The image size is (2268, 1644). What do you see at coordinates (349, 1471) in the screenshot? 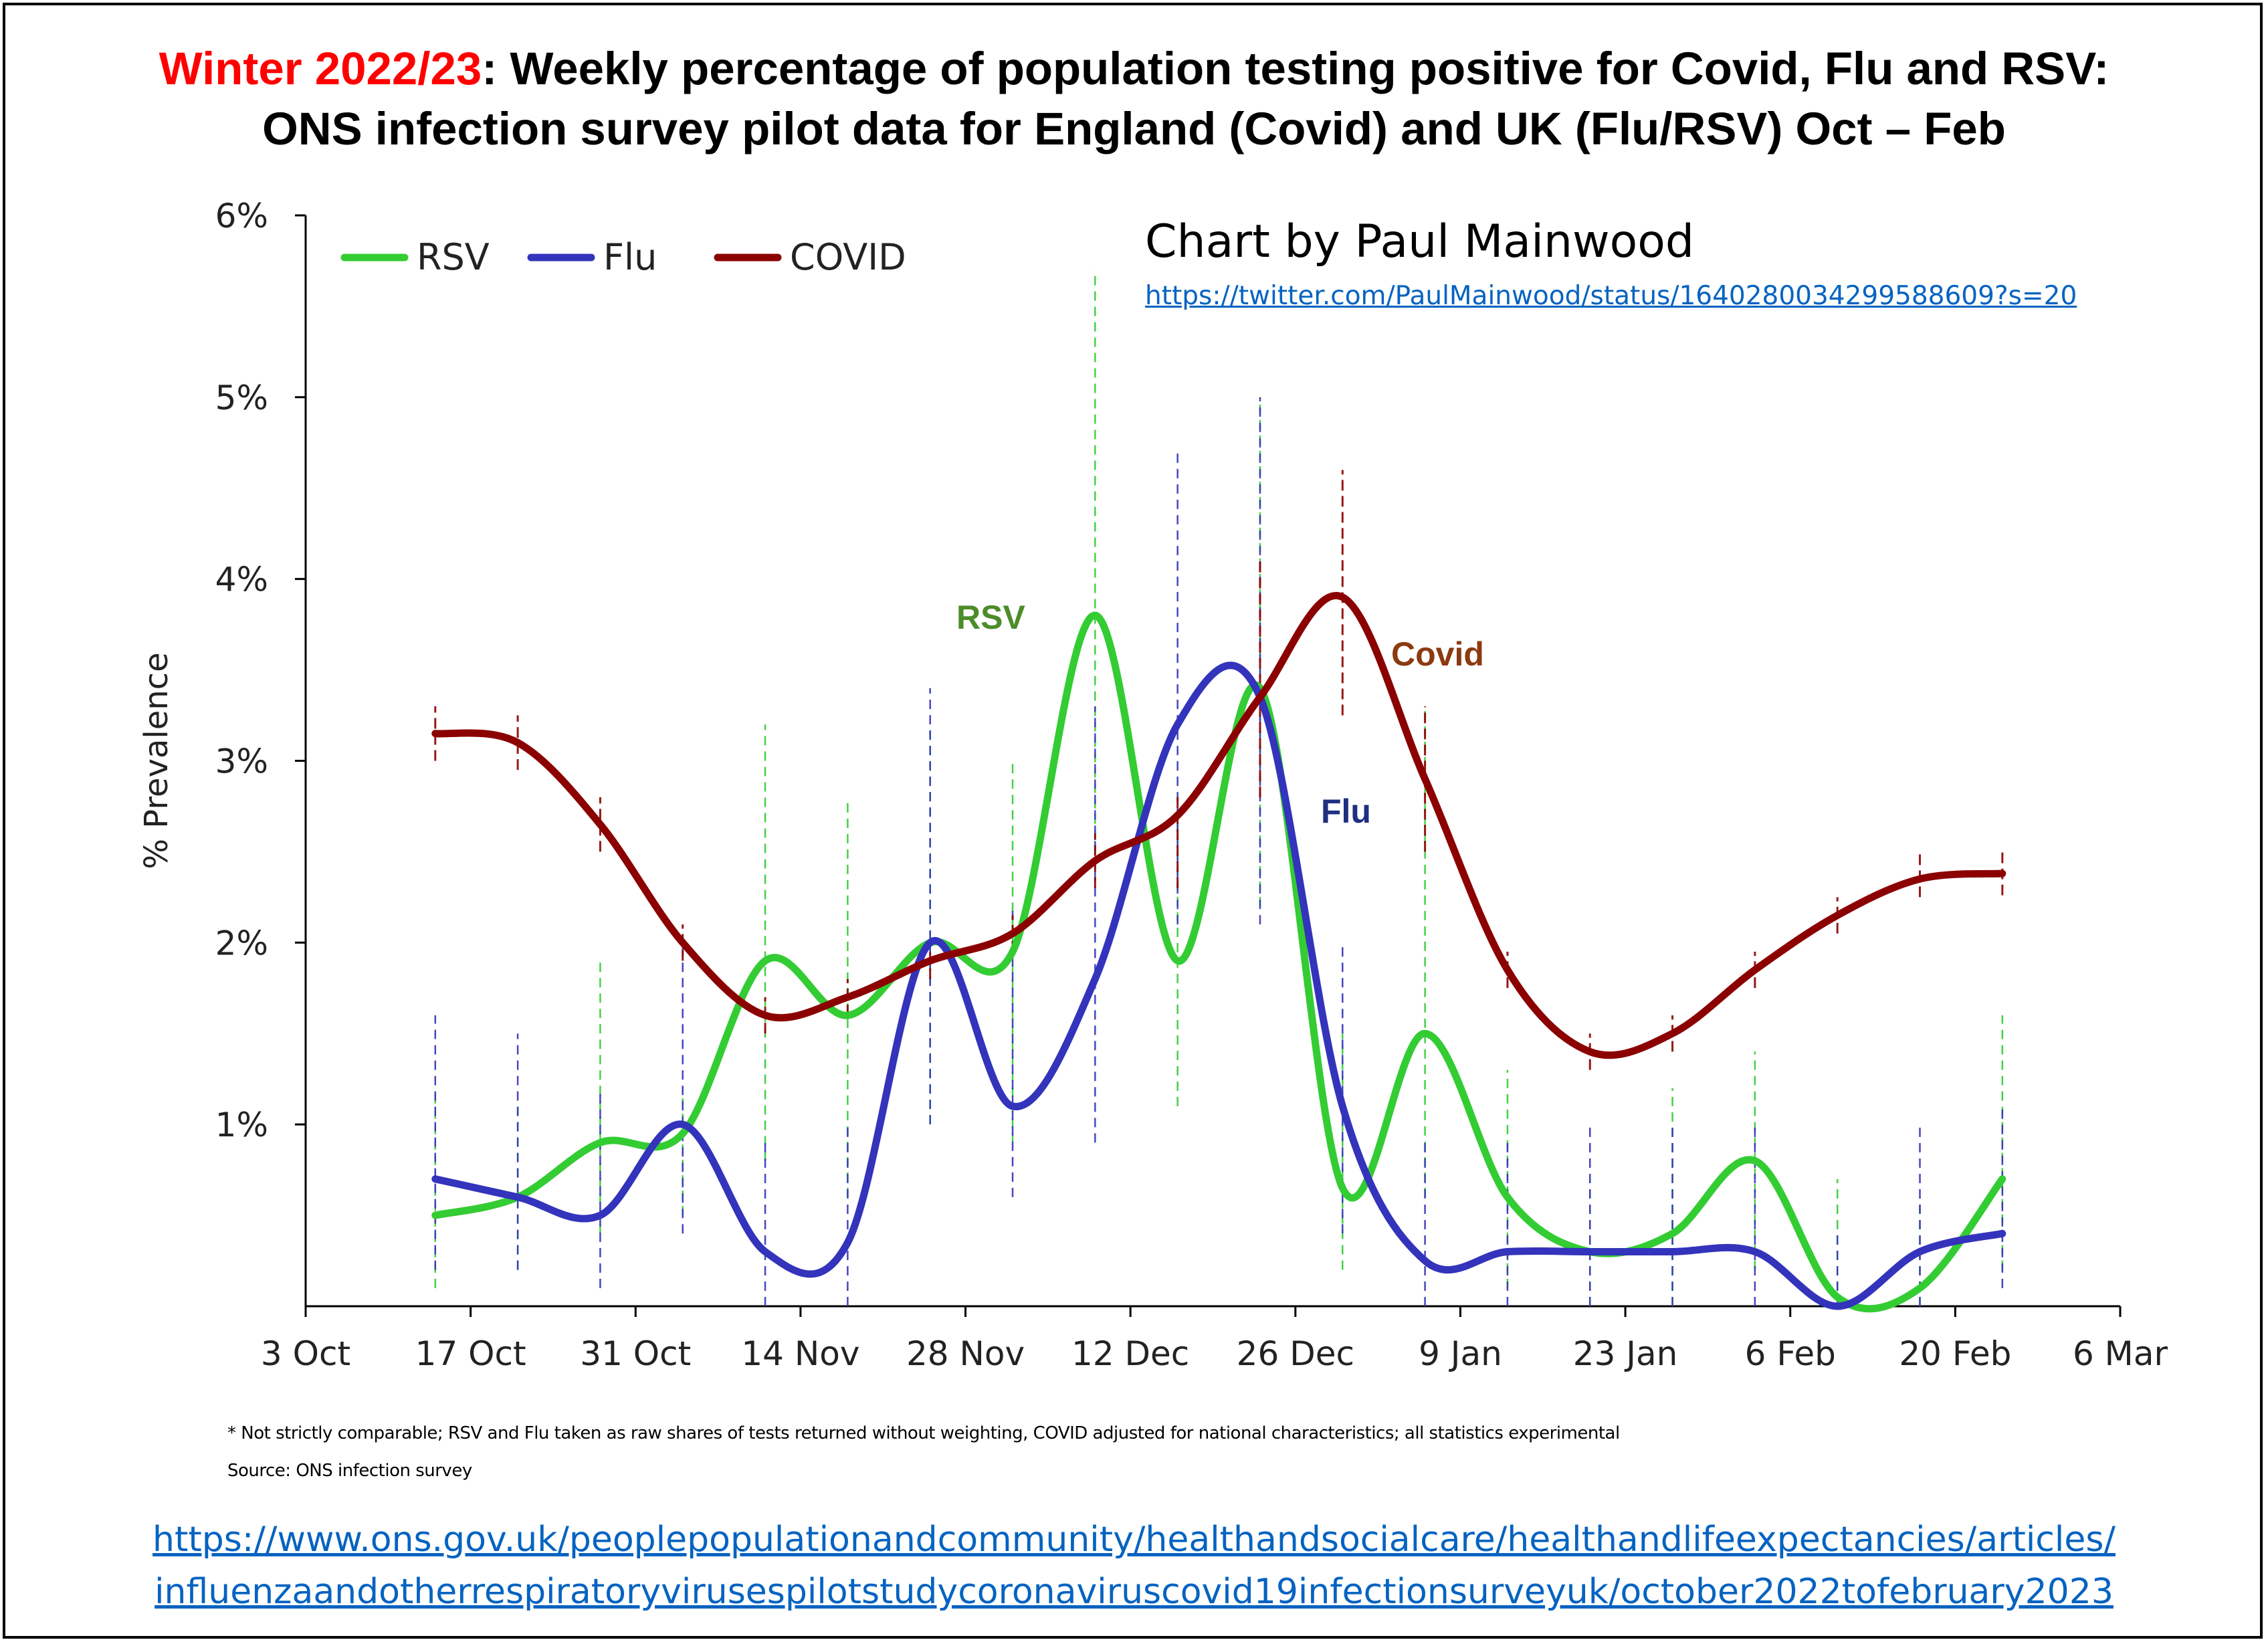
I see `source-note: Source: ONS infection survey` at bounding box center [349, 1471].